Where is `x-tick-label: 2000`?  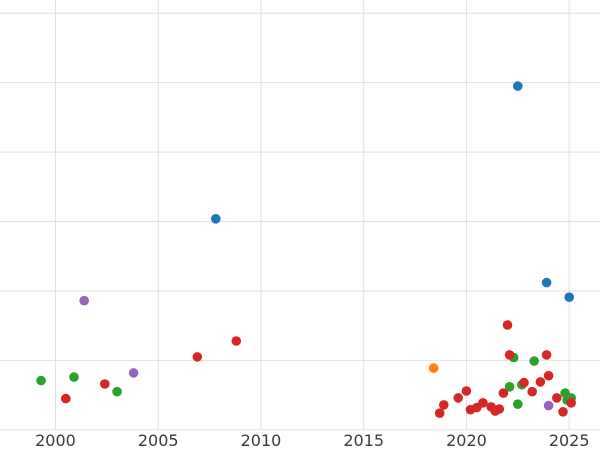
x-tick-label: 2000 is located at coordinates (55, 440).